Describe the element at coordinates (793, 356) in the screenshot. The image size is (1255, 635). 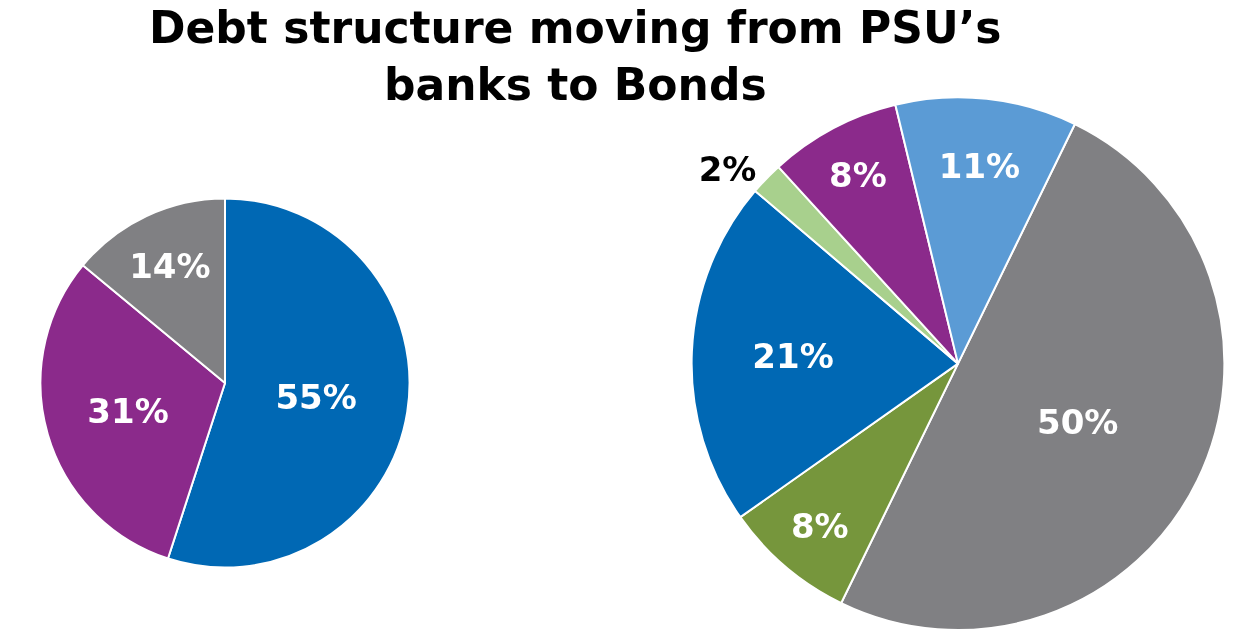
I see `data-label: 21%` at that location.